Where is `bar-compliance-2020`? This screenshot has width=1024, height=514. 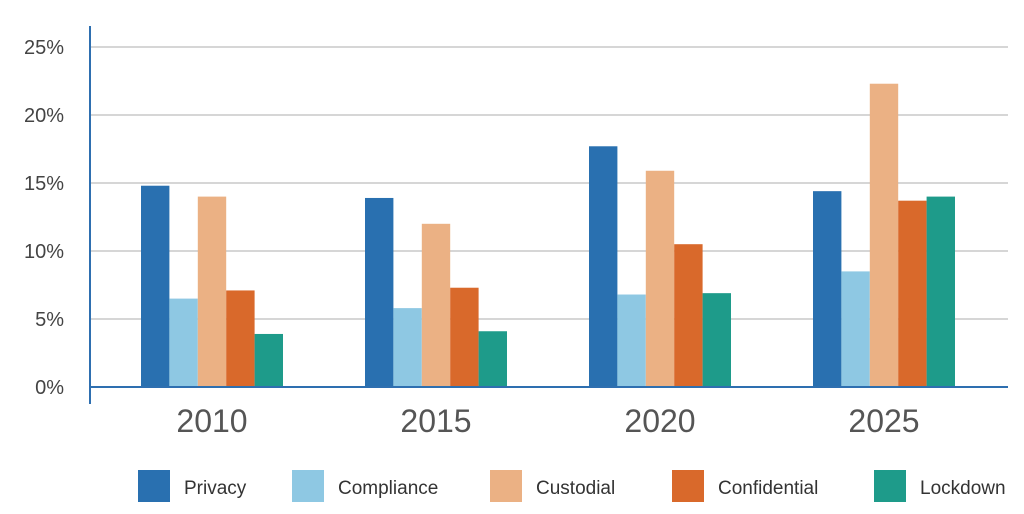
bar-compliance-2020 is located at coordinates (631, 340).